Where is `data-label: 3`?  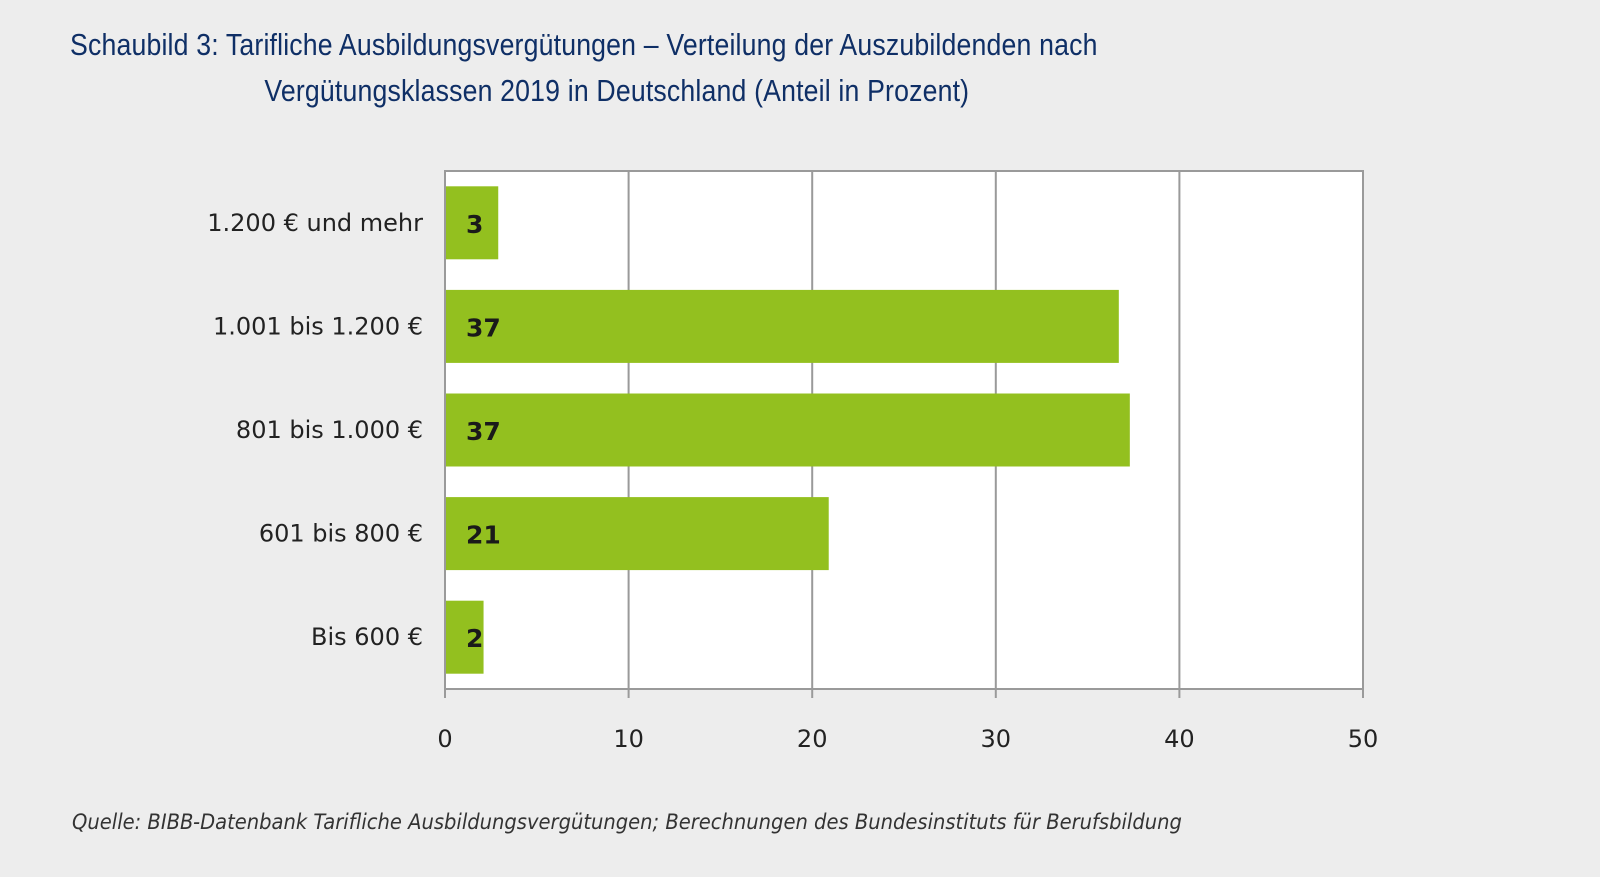
data-label: 3 is located at coordinates (474, 224).